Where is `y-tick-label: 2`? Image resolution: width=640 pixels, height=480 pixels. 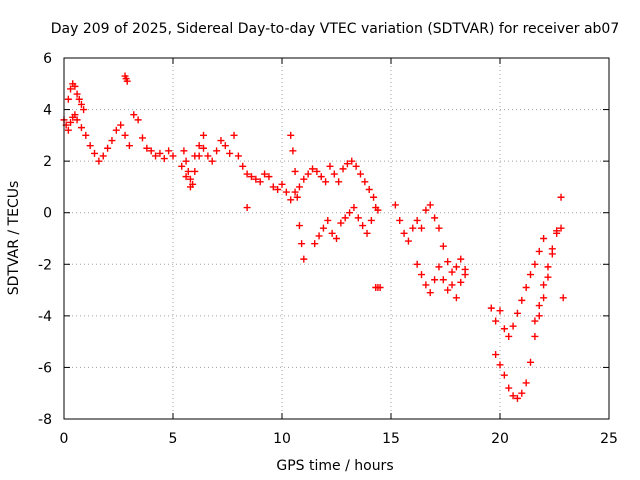 y-tick-label: 2 is located at coordinates (47, 162).